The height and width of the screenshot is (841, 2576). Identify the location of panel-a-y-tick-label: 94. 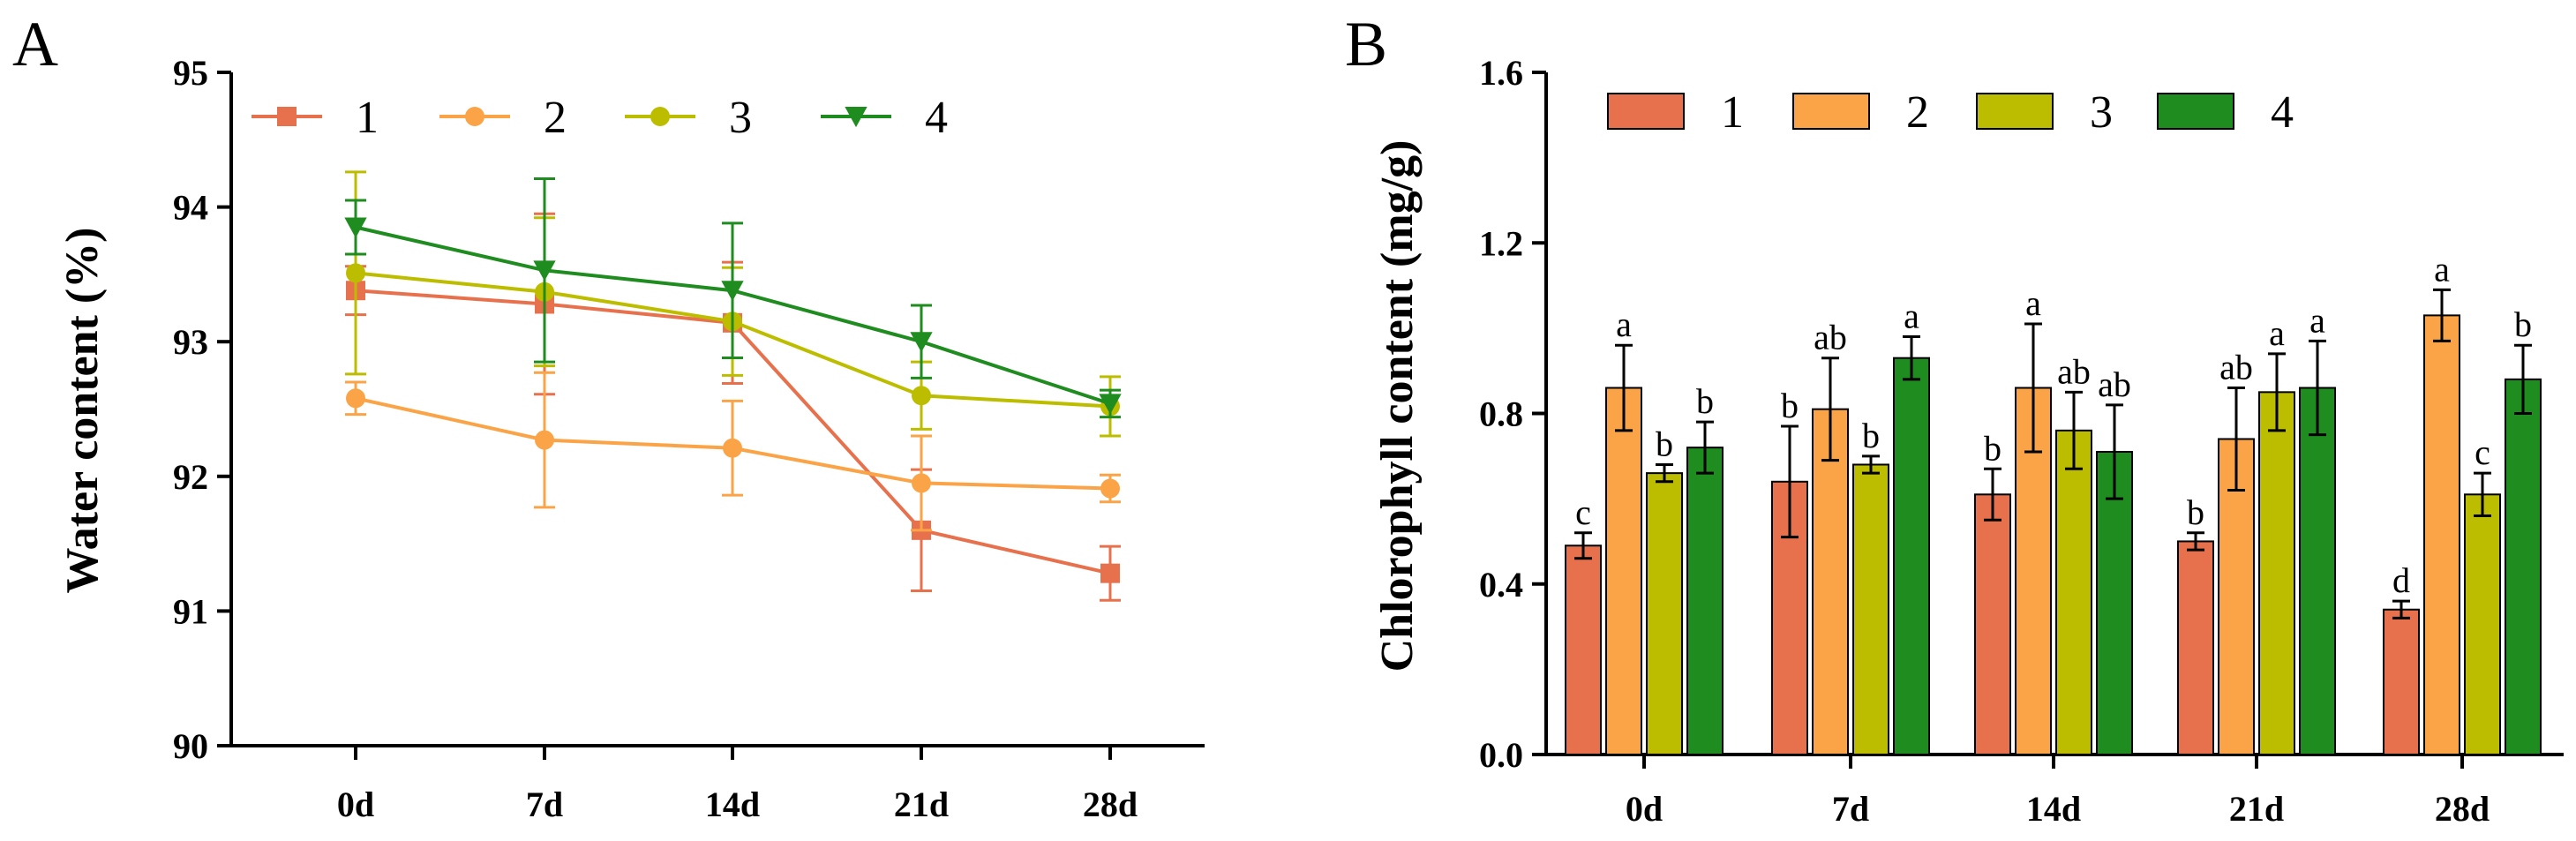
(190, 208).